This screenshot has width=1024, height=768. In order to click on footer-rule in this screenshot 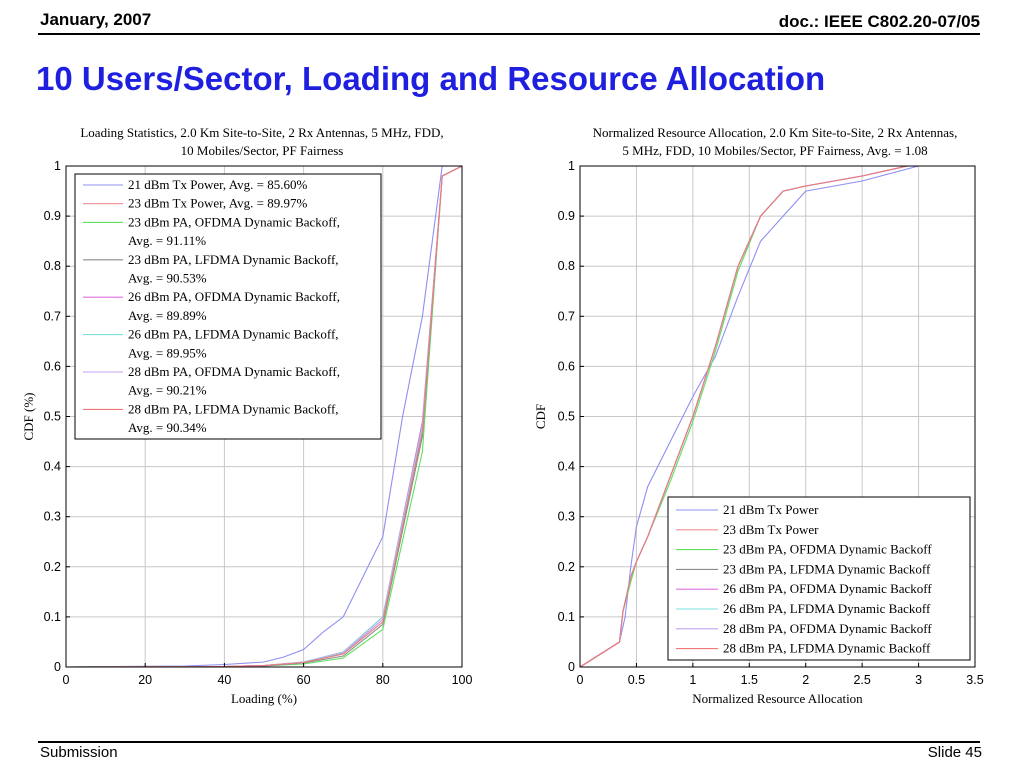, I will do `click(509, 742)`.